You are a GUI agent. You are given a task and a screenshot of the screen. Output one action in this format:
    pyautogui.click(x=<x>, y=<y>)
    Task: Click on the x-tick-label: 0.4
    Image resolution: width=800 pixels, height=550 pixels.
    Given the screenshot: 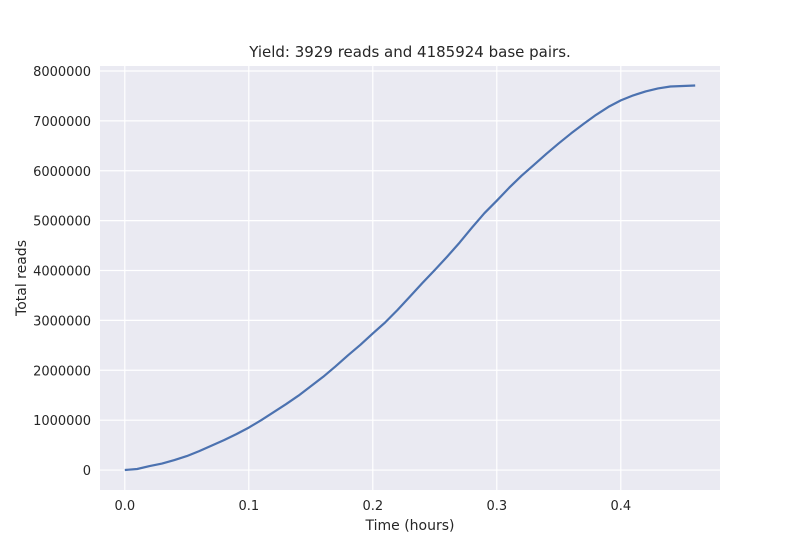 What is the action you would take?
    pyautogui.click(x=620, y=506)
    